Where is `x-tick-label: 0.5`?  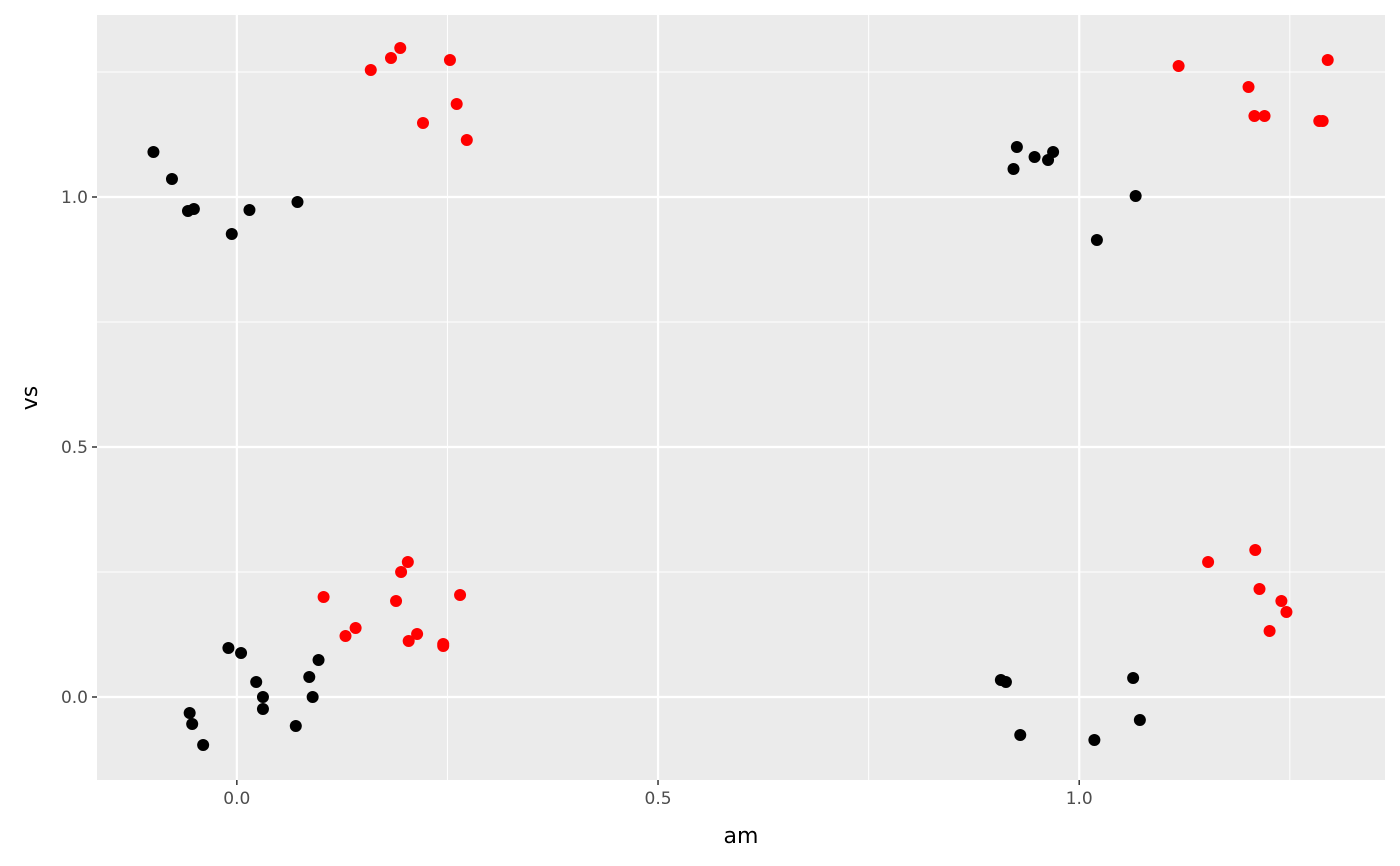
x-tick-label: 0.5 is located at coordinates (658, 799).